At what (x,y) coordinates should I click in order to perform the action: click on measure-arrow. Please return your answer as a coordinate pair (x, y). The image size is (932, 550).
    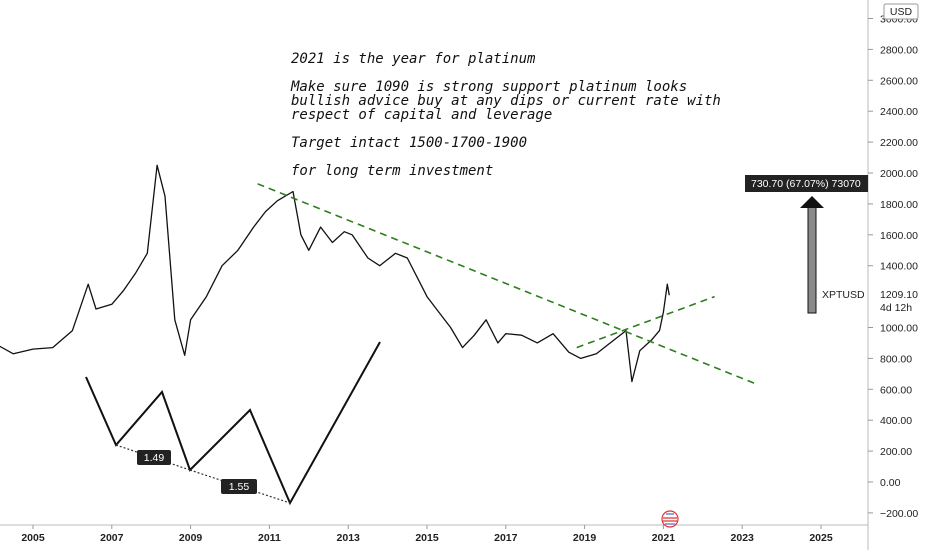
    Looking at the image, I should click on (812, 255).